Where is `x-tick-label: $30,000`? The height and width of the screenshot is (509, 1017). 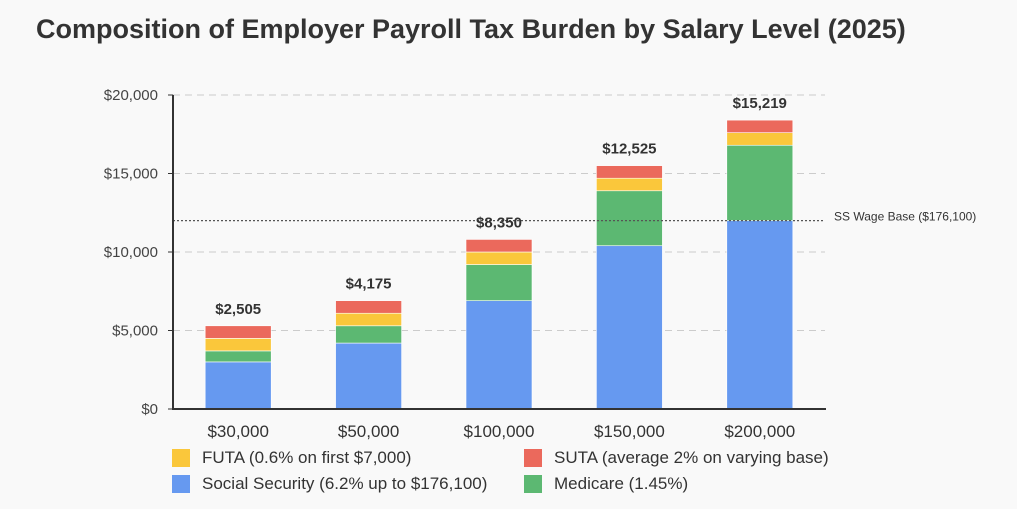
x-tick-label: $30,000 is located at coordinates (237, 431).